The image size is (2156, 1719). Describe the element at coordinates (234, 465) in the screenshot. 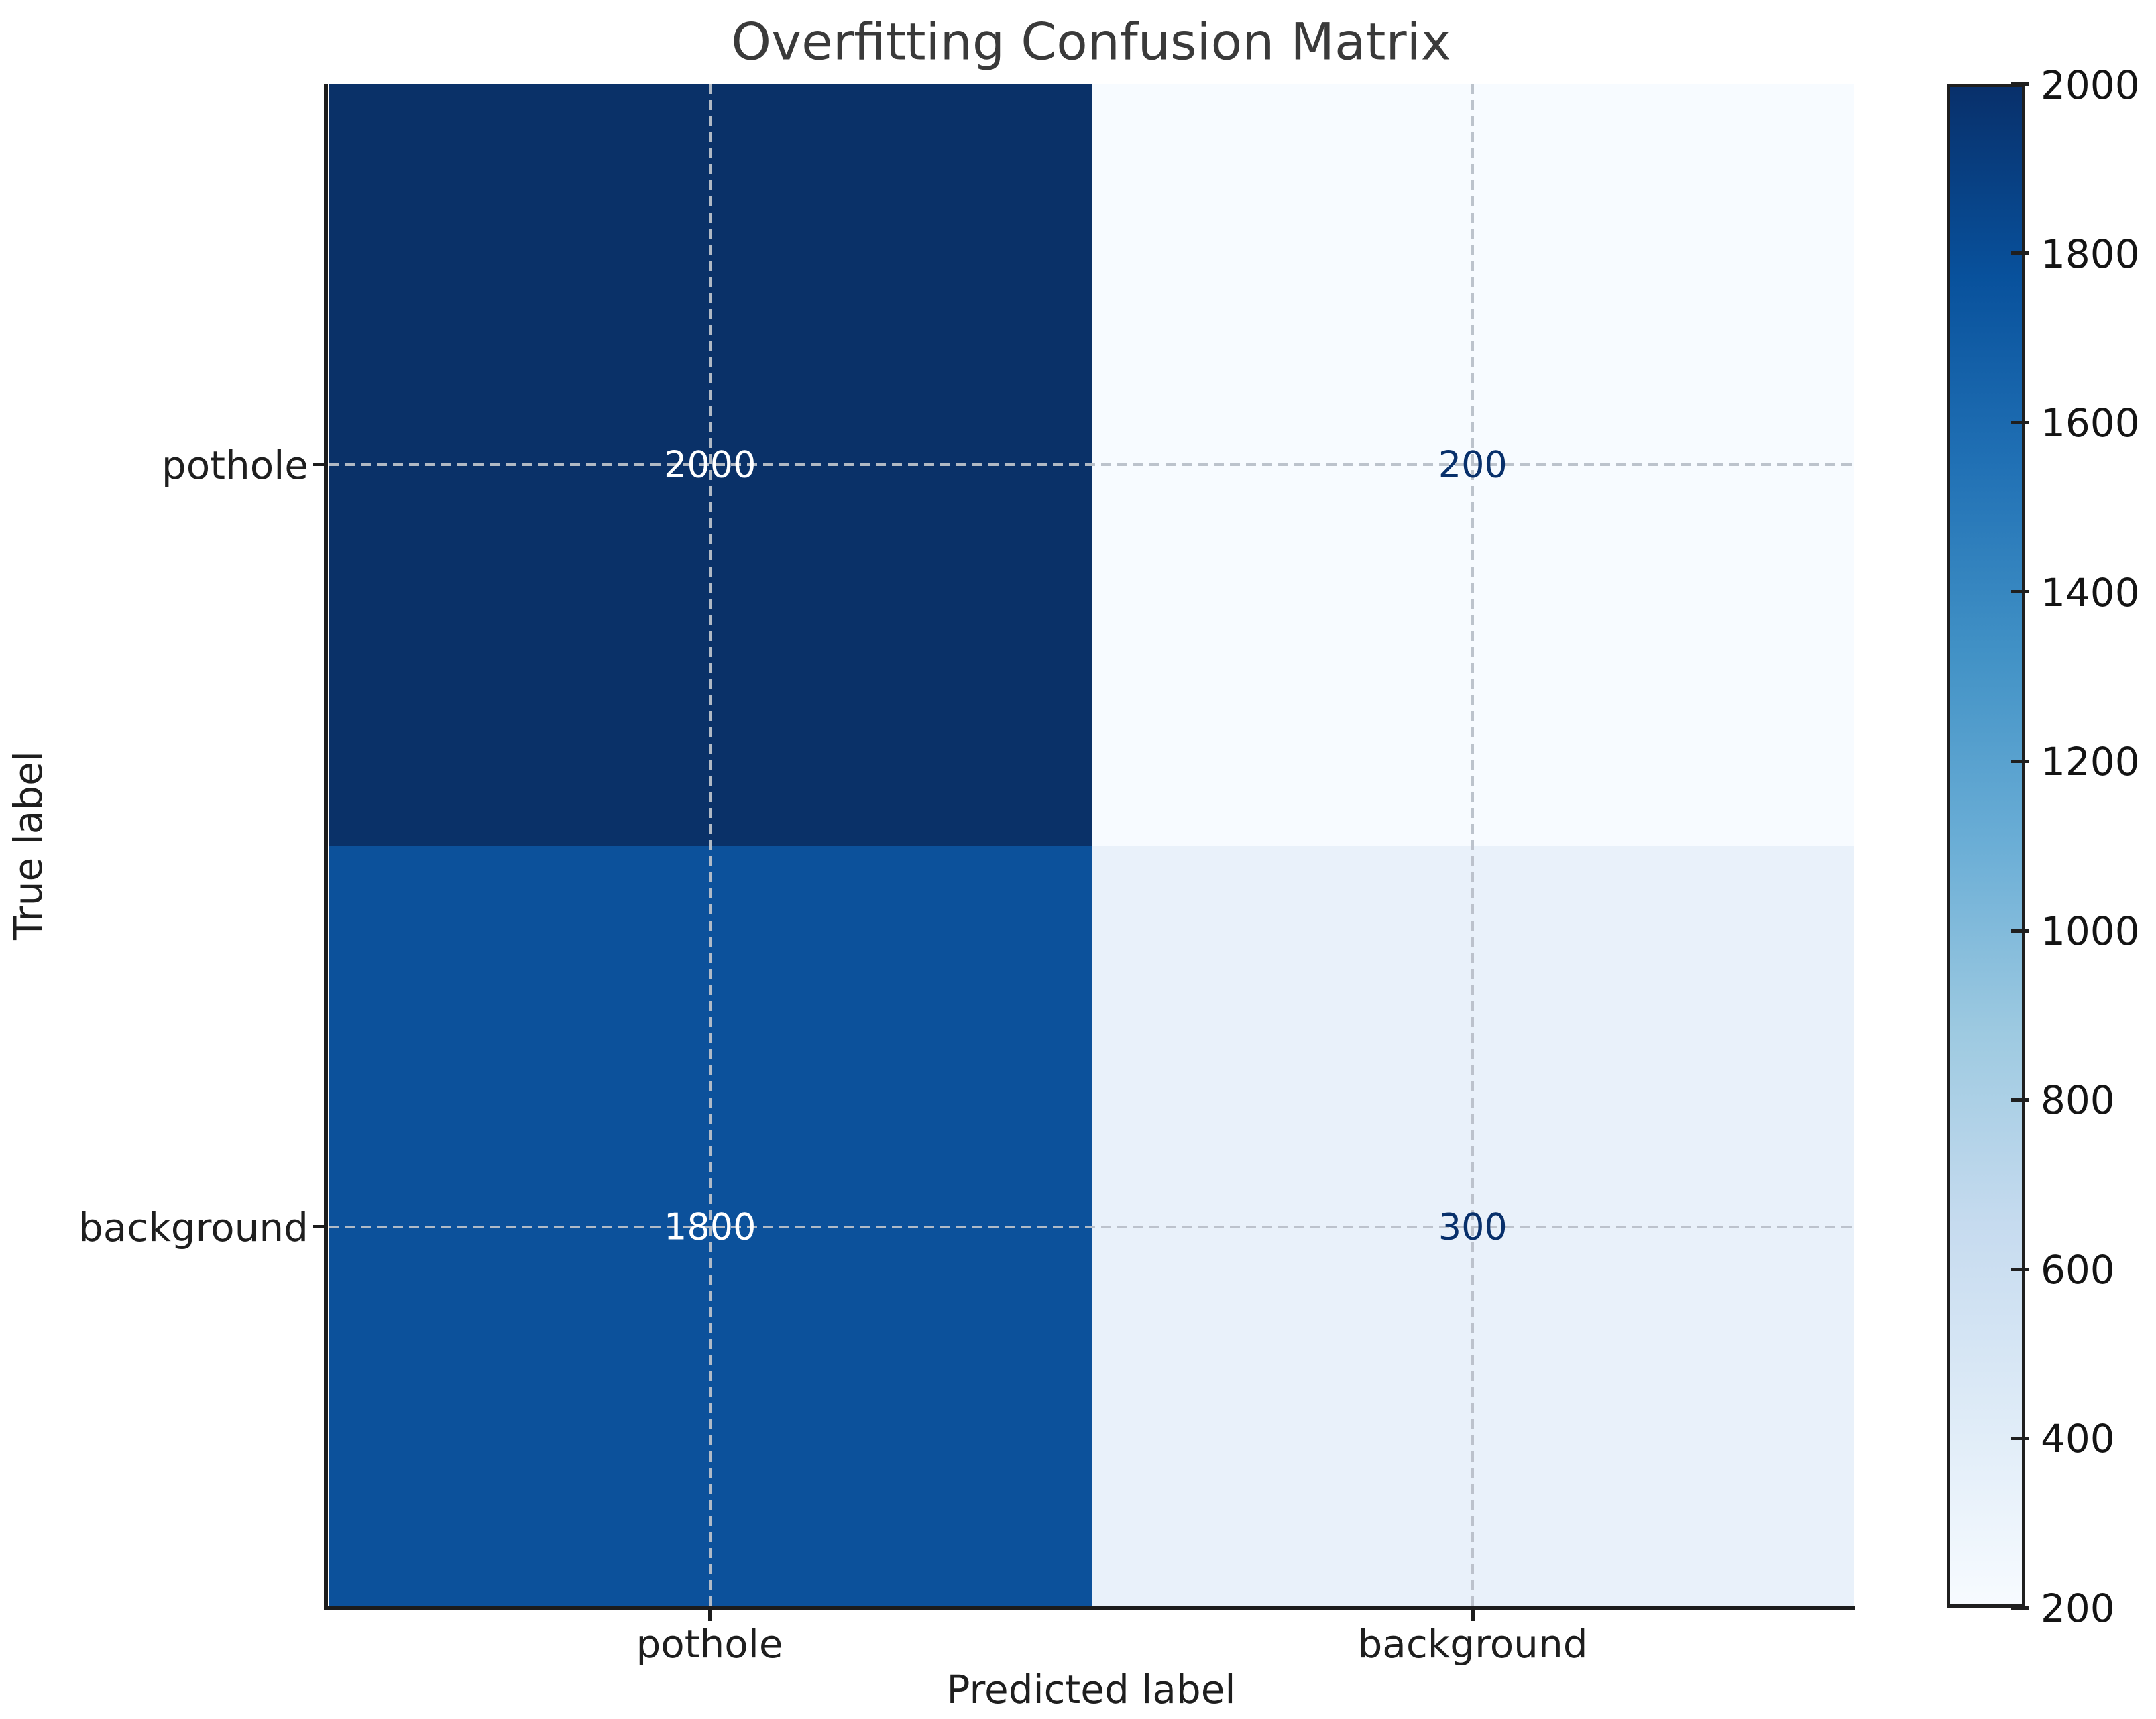

I see `y-tick-label-pothole: pothole` at that location.